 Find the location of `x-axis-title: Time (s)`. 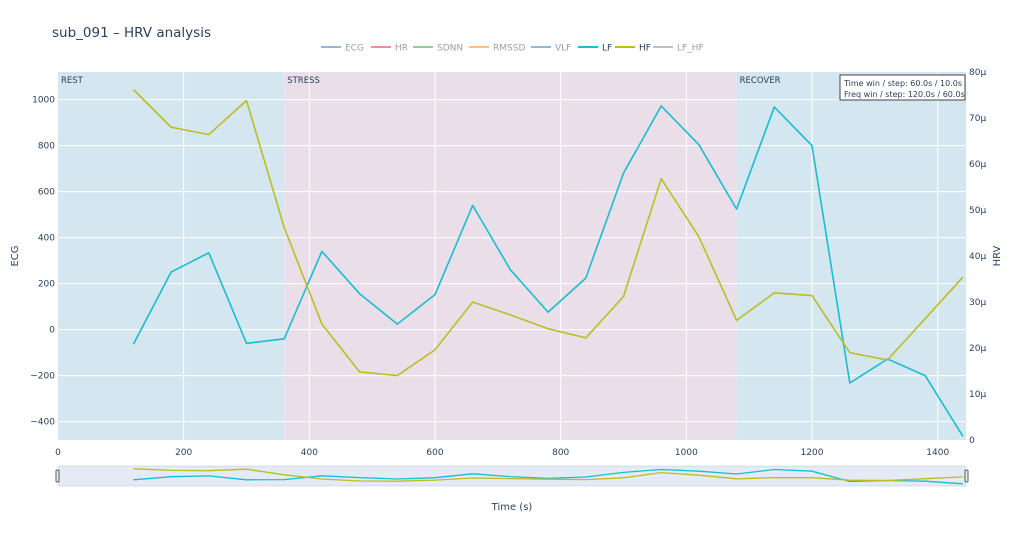

x-axis-title: Time (s) is located at coordinates (512, 507).